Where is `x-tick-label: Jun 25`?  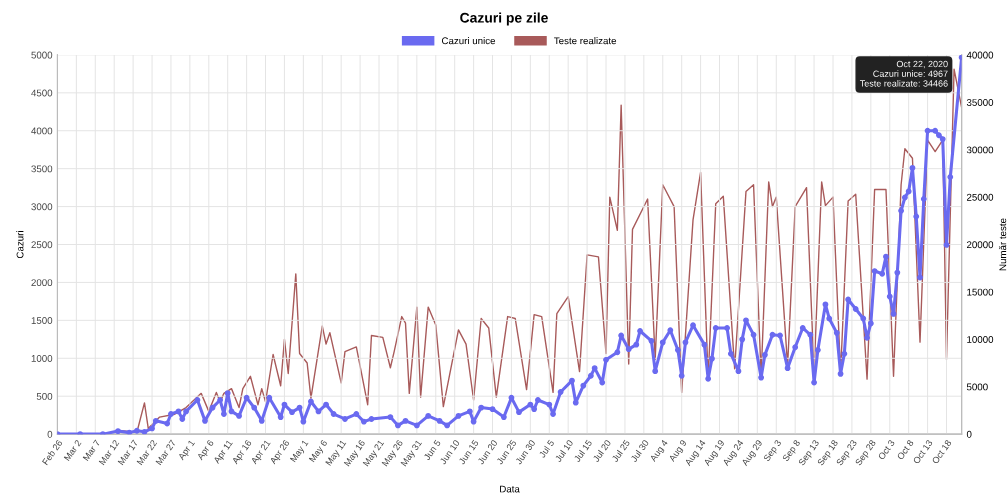
x-tick-label: Jun 25 is located at coordinates (506, 452).